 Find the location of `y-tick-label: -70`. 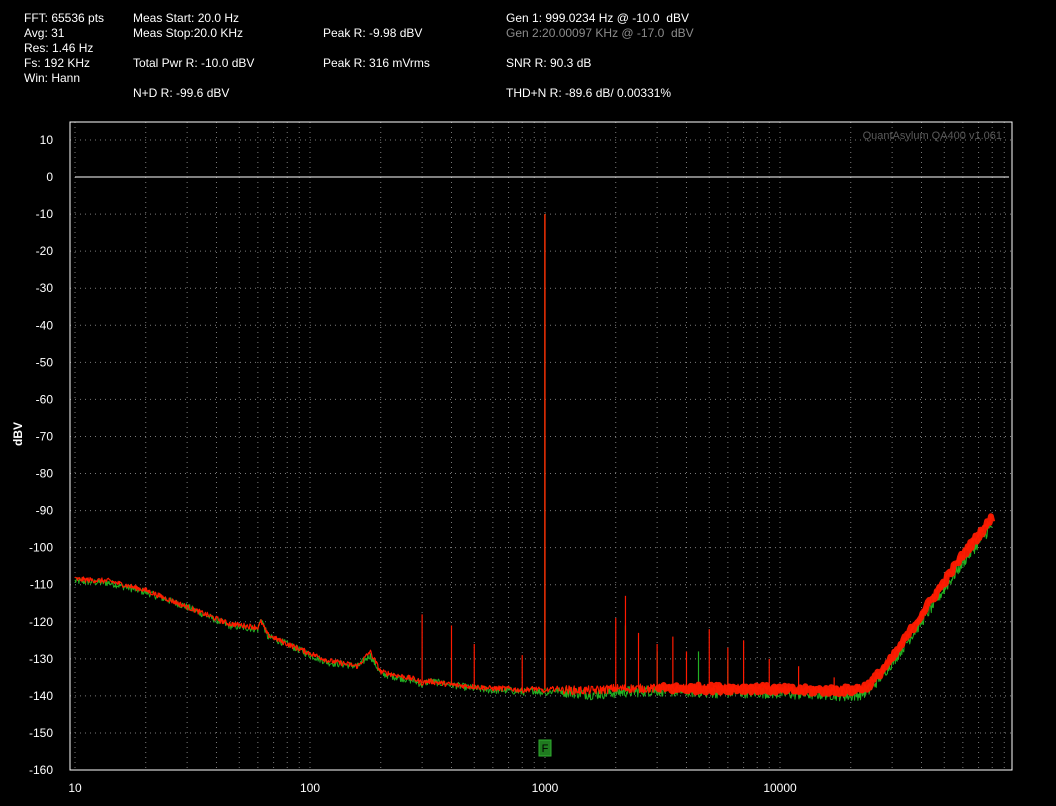

y-tick-label: -70 is located at coordinates (45, 436).